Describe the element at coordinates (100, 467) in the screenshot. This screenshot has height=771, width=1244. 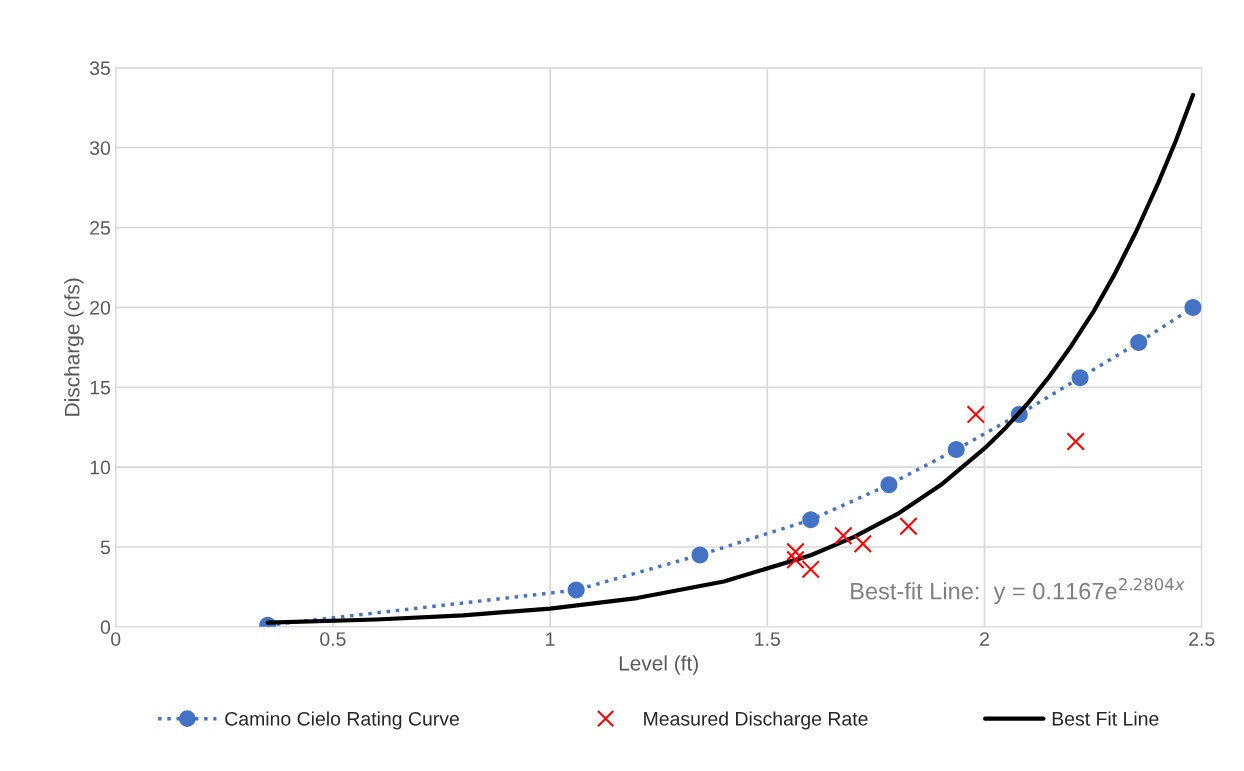
I see `y-tick-label: 10` at that location.